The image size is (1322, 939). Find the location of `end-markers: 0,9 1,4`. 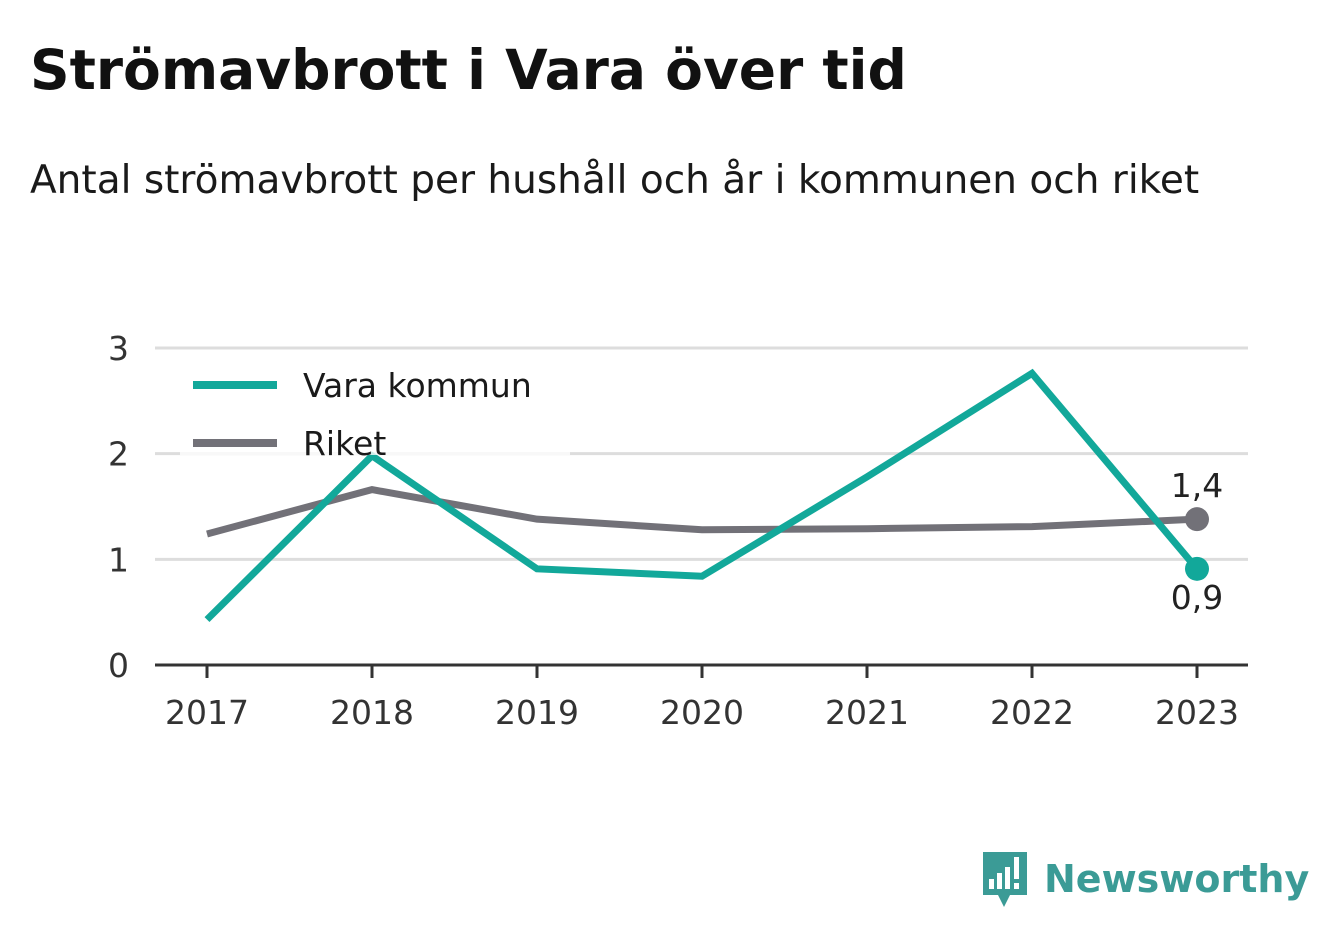

end-markers: 0,9 1,4 is located at coordinates (1197, 541).